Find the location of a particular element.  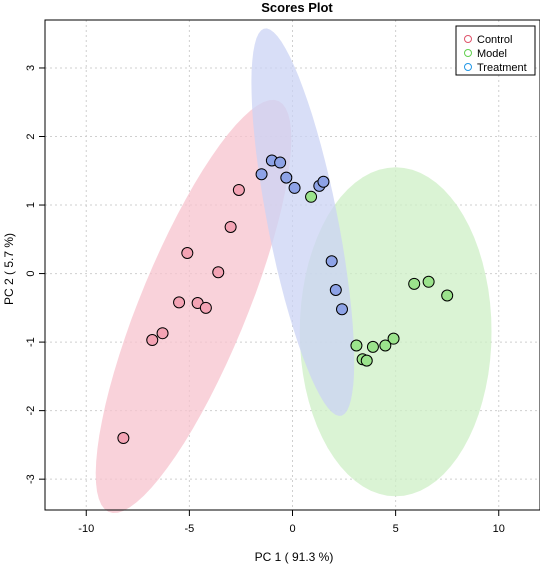

legend-box is located at coordinates (495, 50).